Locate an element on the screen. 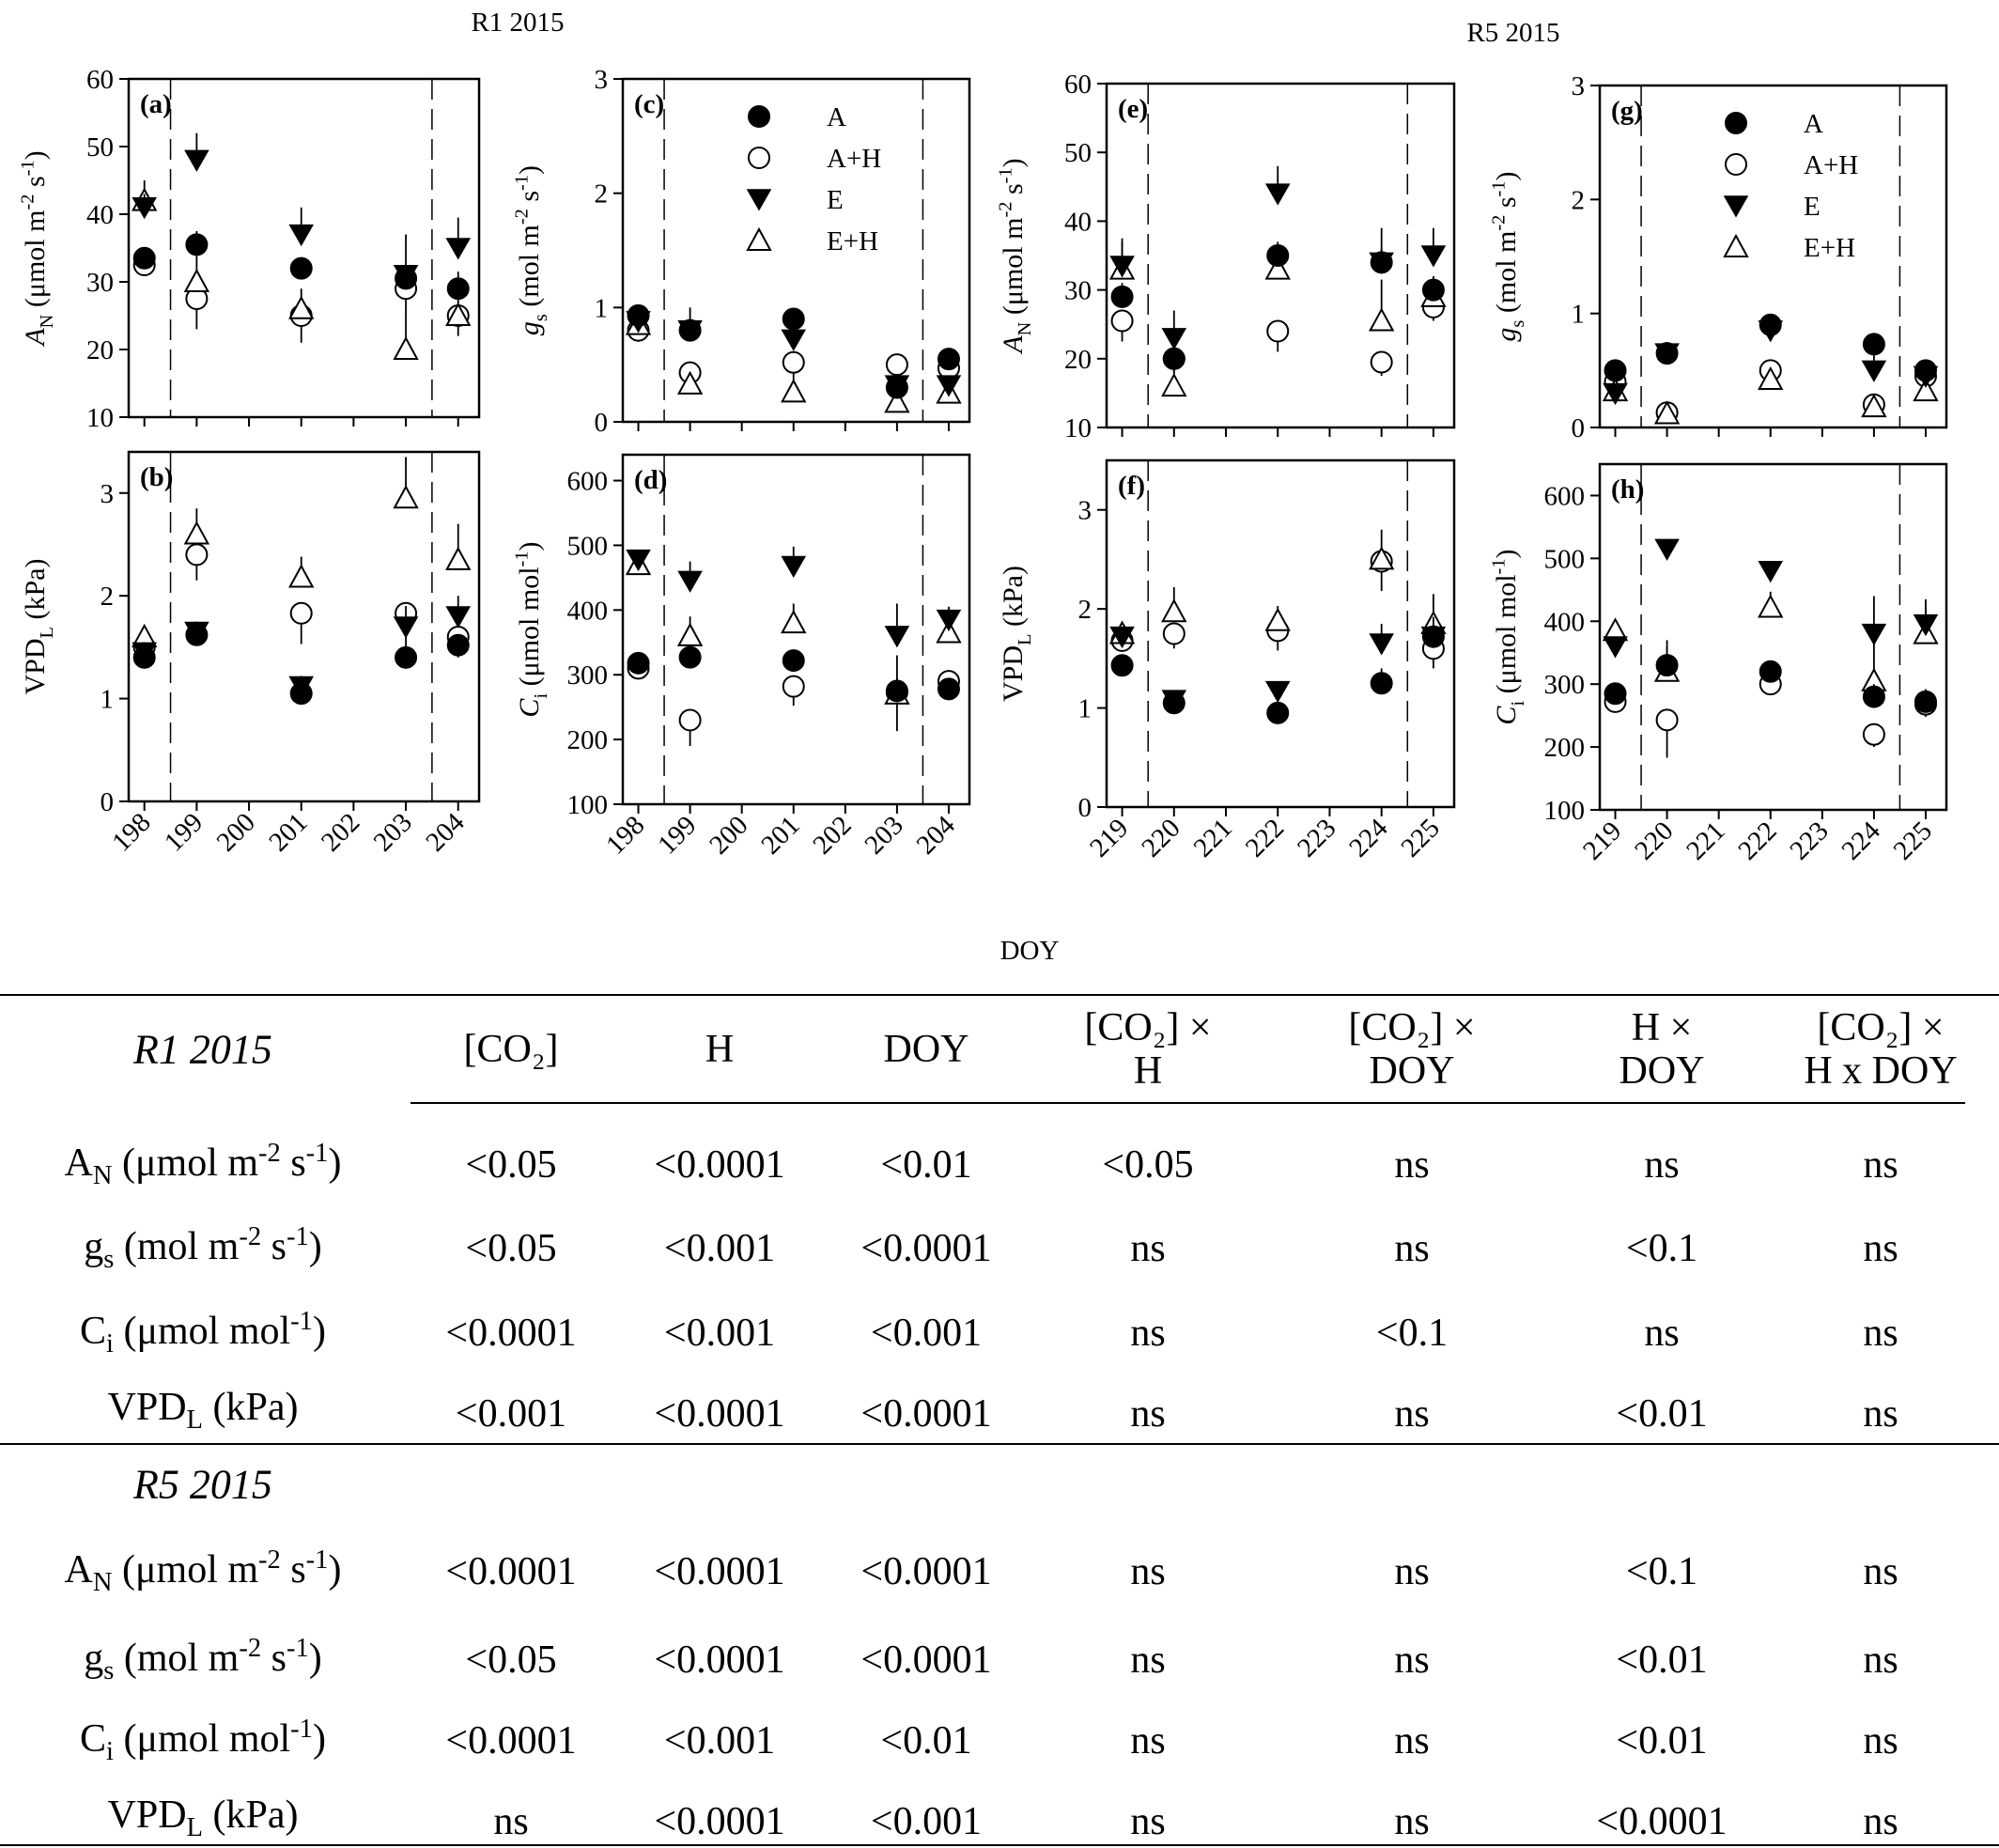 The width and height of the screenshot is (1999, 1848). column-header: H × DOY is located at coordinates (1662, 1049).